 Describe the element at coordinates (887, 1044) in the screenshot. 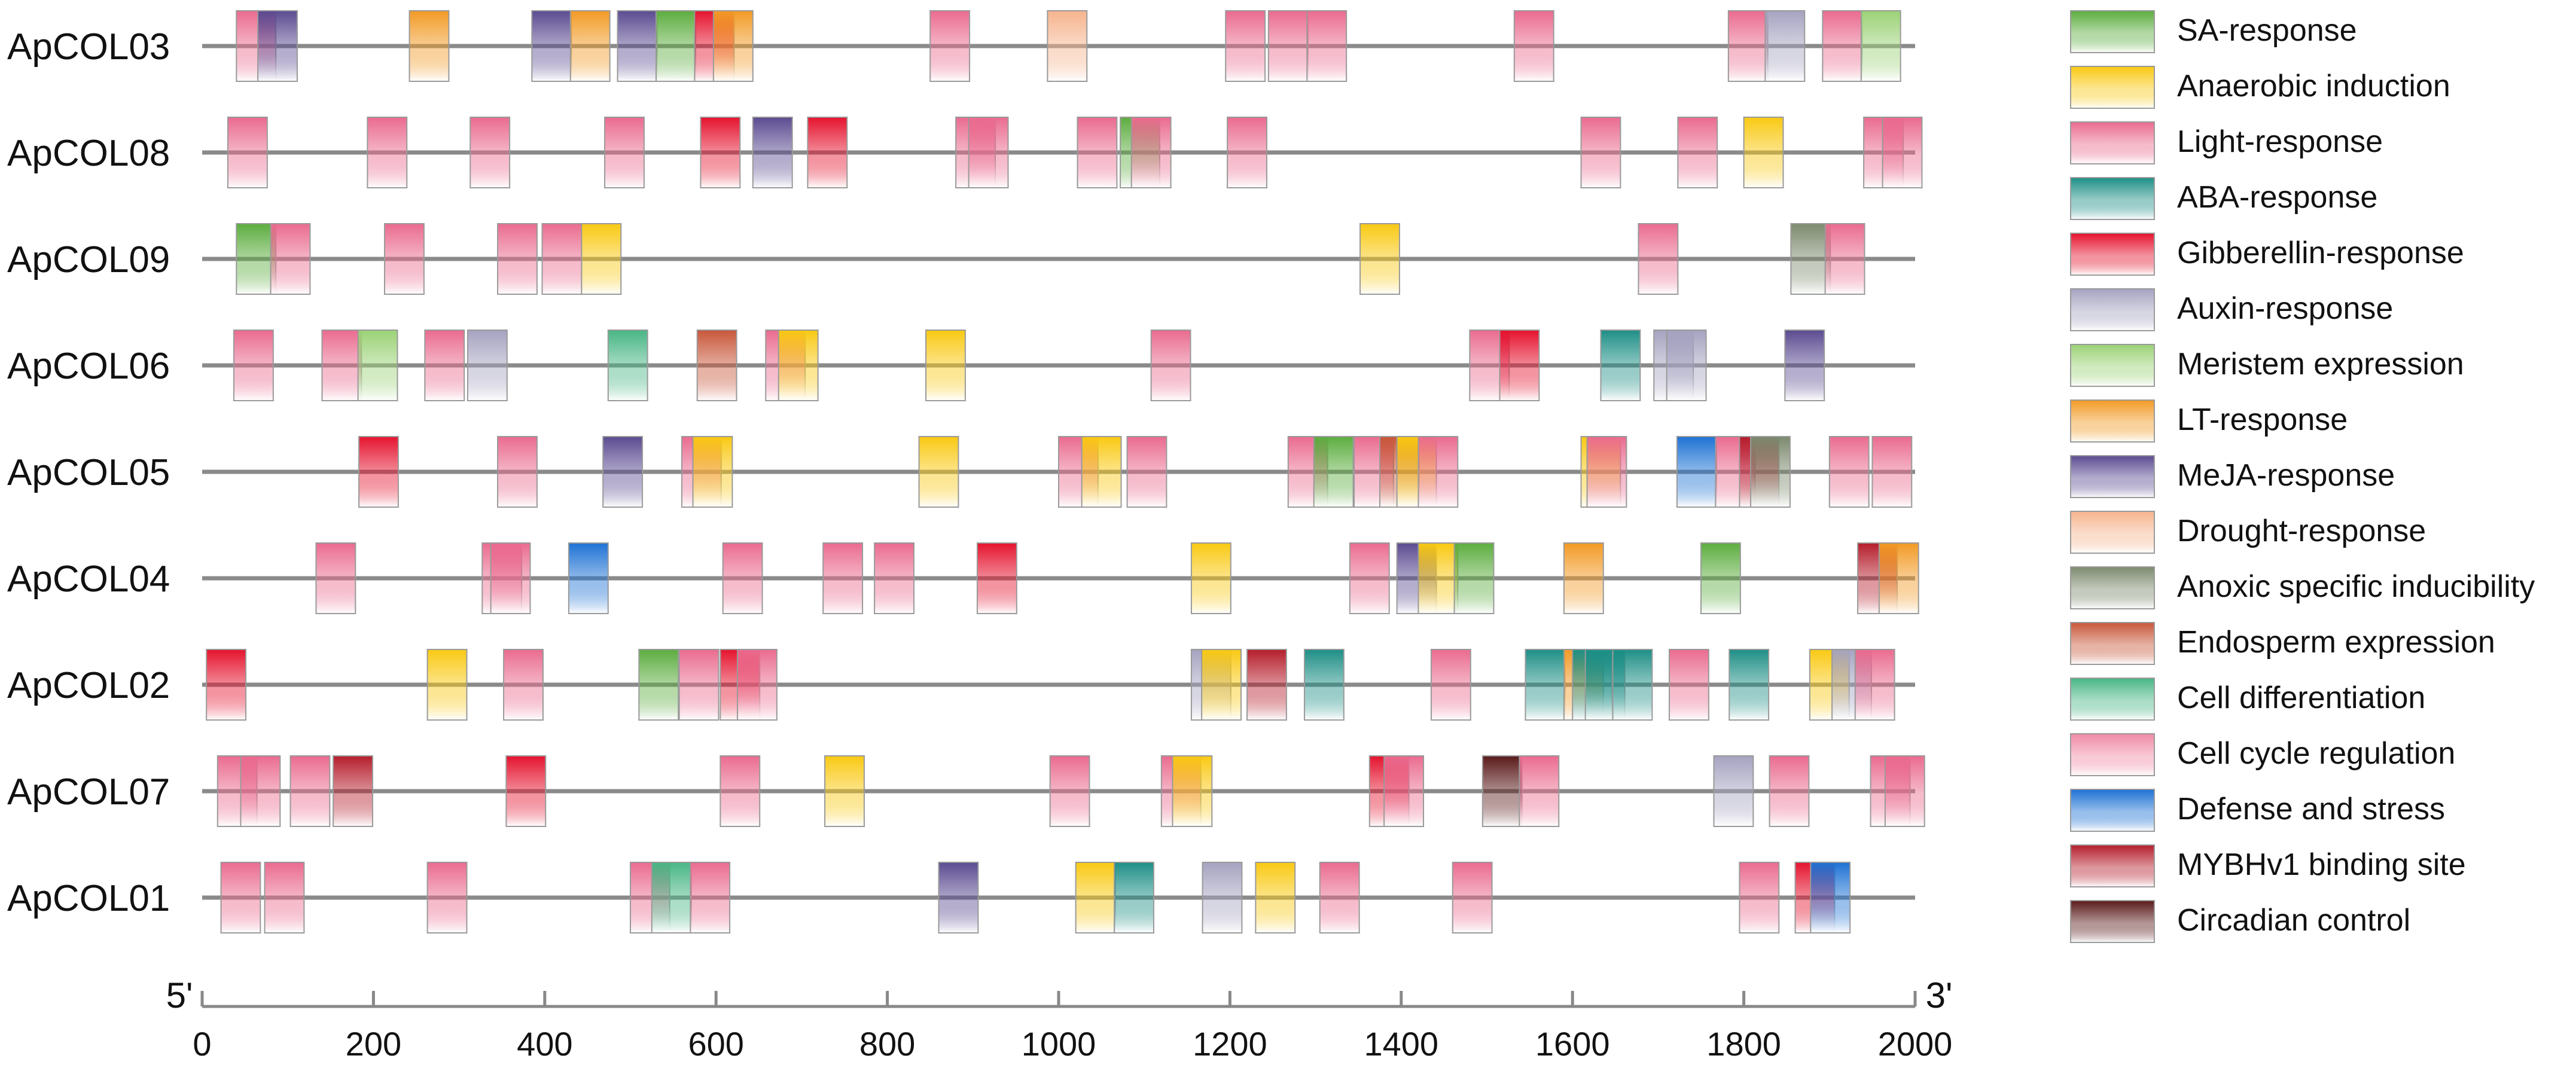

I see `x-tick-label: 800` at that location.